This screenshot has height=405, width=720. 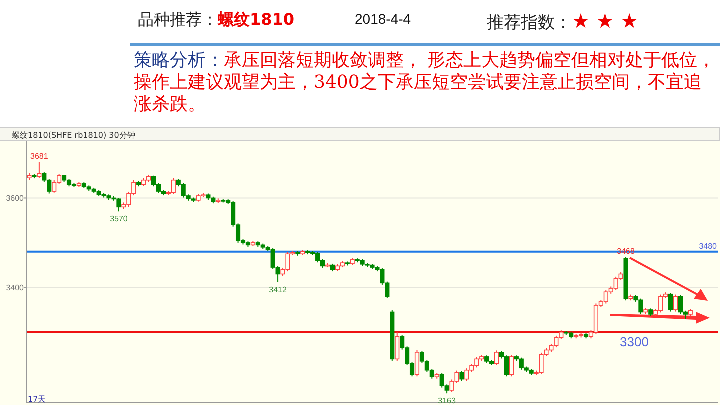 I want to click on annotation: 3570, so click(x=119, y=219).